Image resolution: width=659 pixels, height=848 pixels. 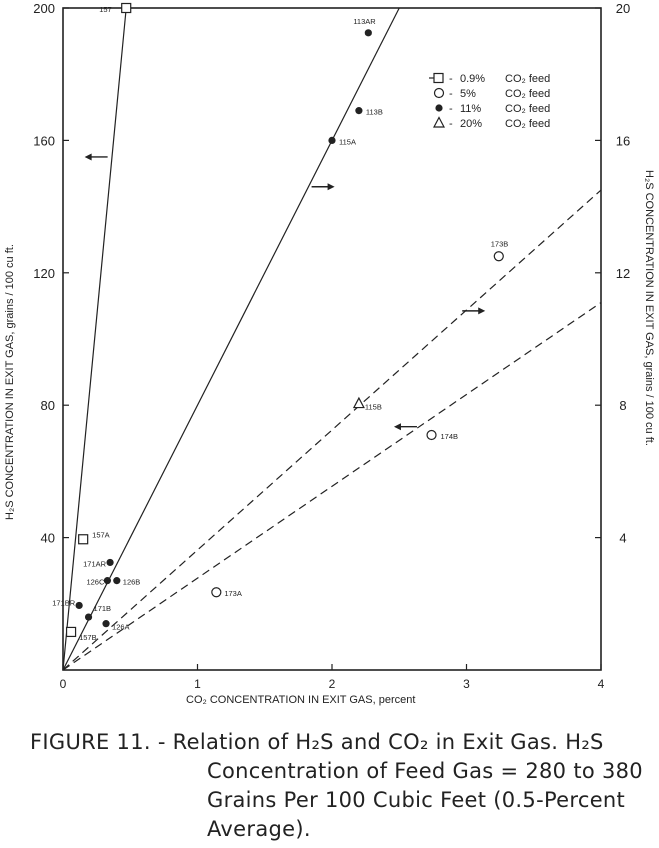 I want to click on y-tick-label-right: 20, so click(x=623, y=8).